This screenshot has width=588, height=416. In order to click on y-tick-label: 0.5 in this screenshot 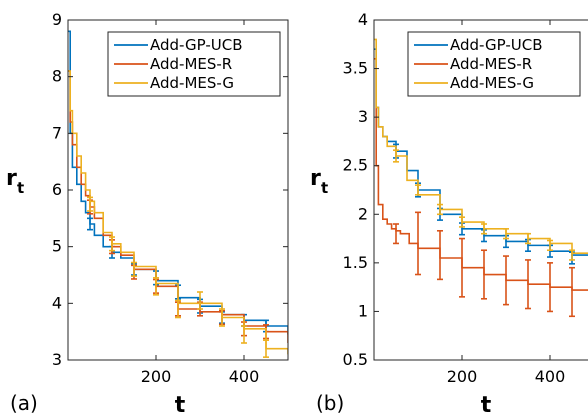, I will do `click(355, 359)`.